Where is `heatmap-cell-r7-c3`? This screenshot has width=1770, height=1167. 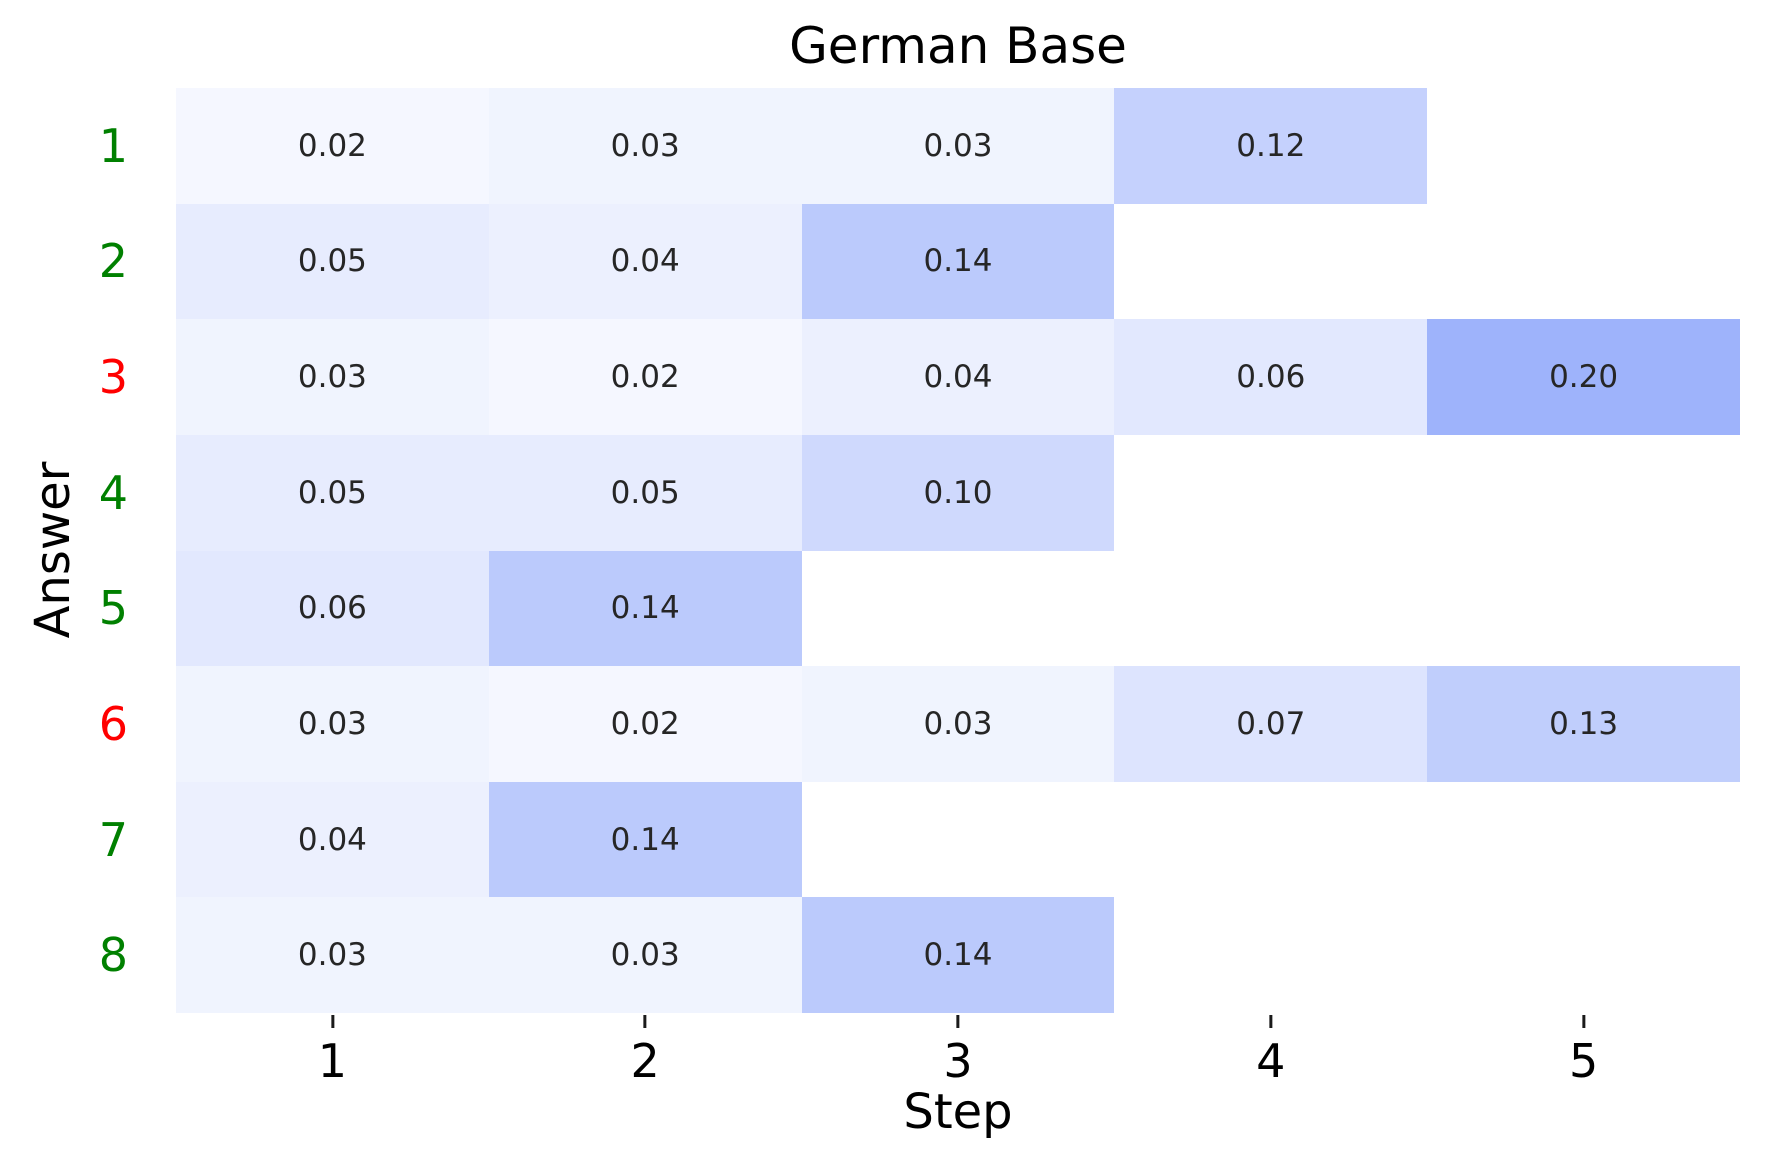 heatmap-cell-r7-c3 is located at coordinates (958, 839).